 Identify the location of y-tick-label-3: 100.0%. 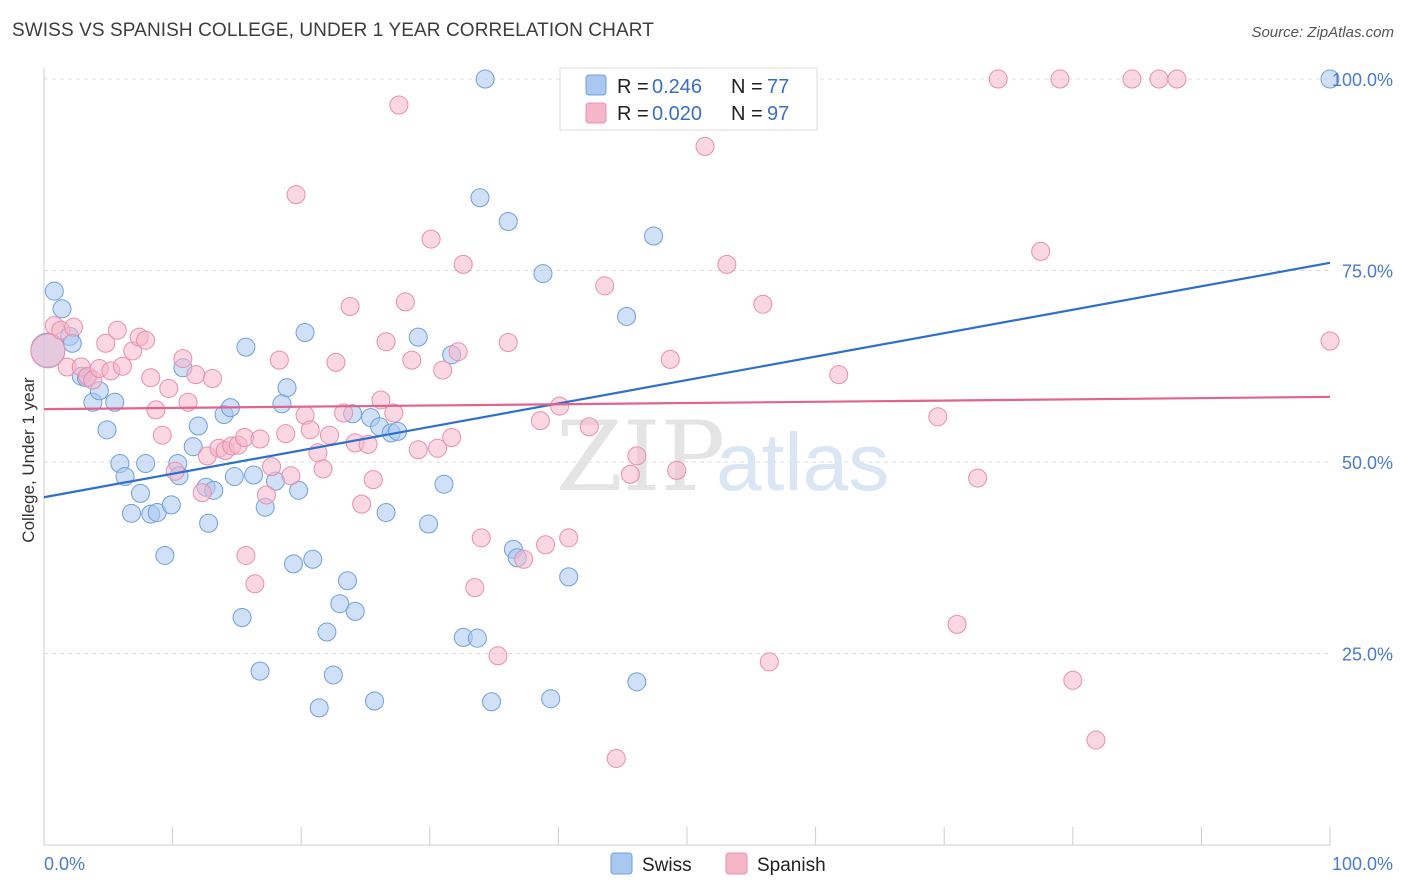
(1362, 80).